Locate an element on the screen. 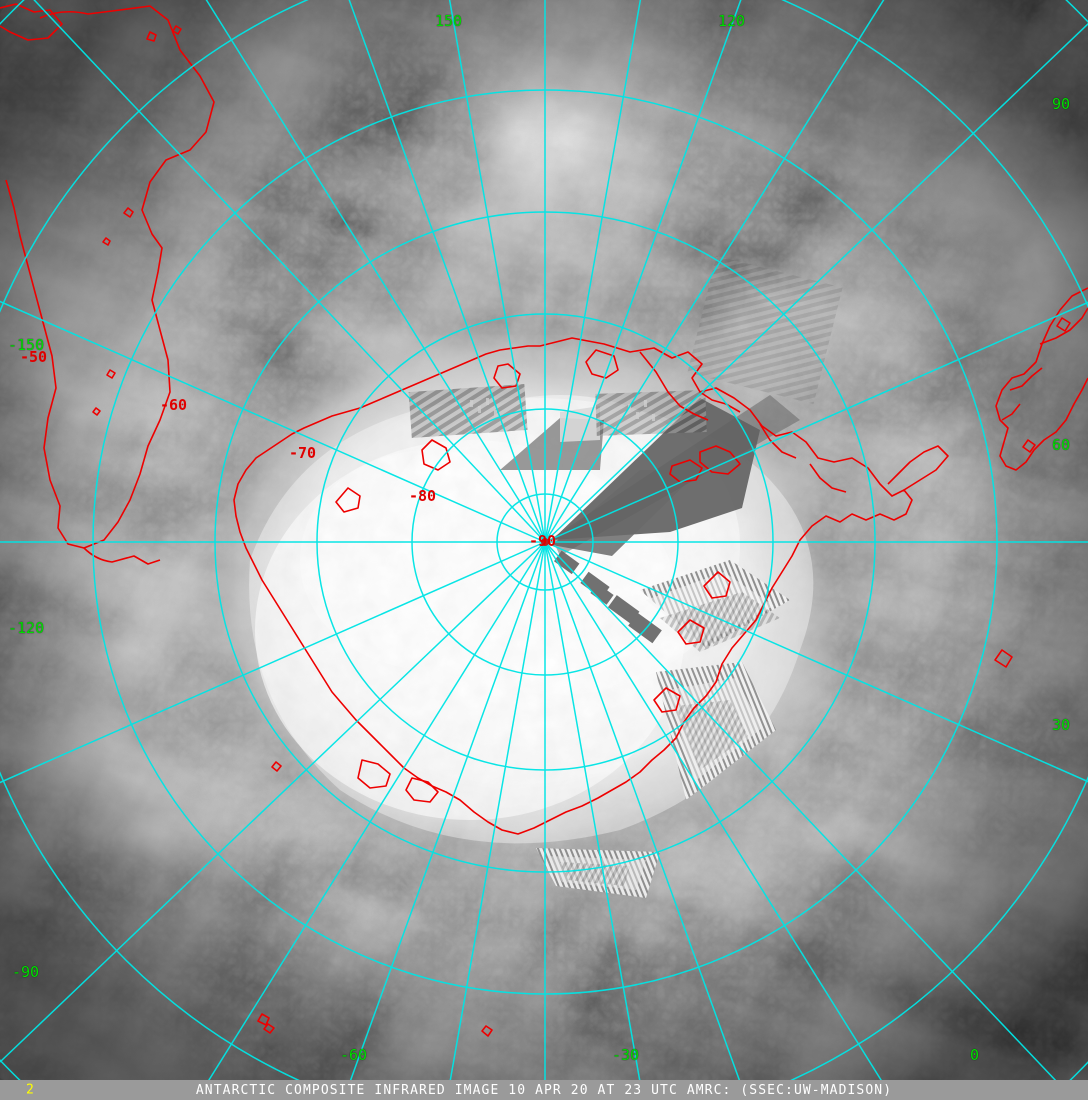 The height and width of the screenshot is (1100, 1088). south-pole-marker is located at coordinates (545, 542).